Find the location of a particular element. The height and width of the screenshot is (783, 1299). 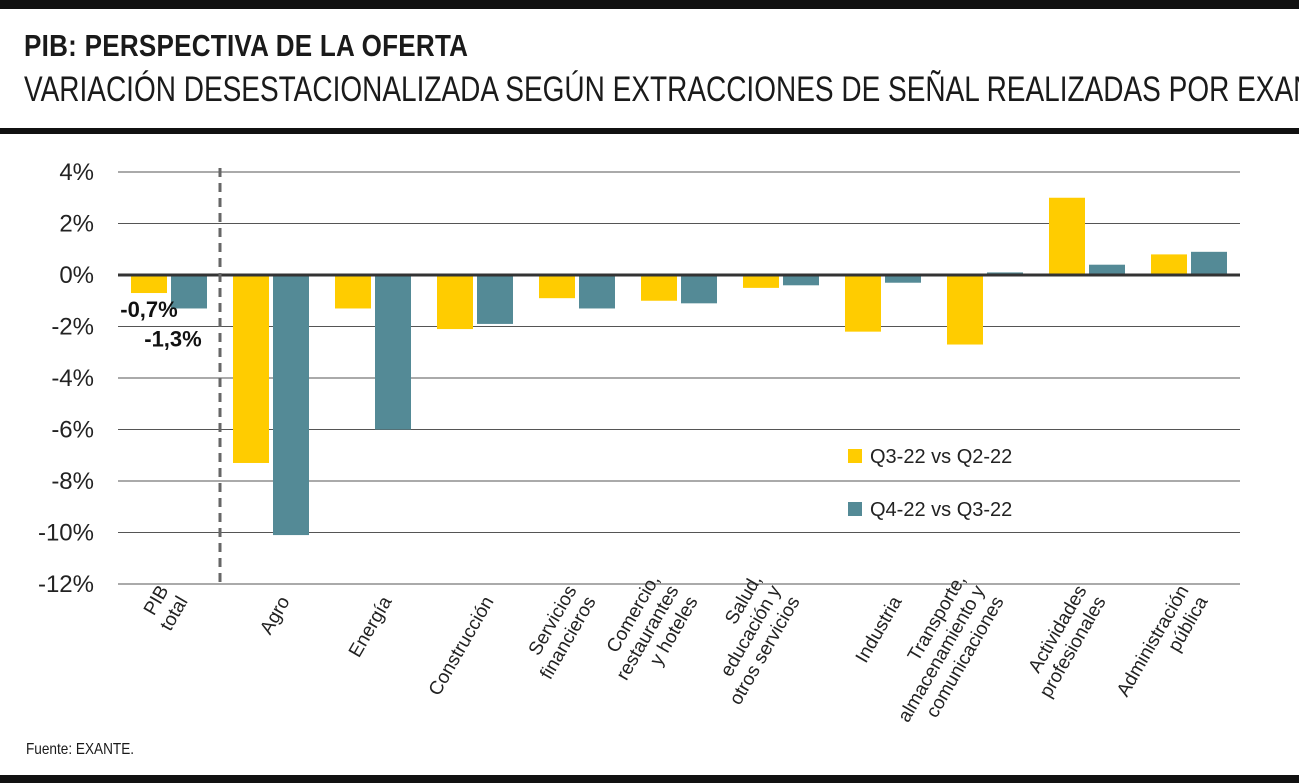

y-tick-label: -10% is located at coordinates (66, 533).